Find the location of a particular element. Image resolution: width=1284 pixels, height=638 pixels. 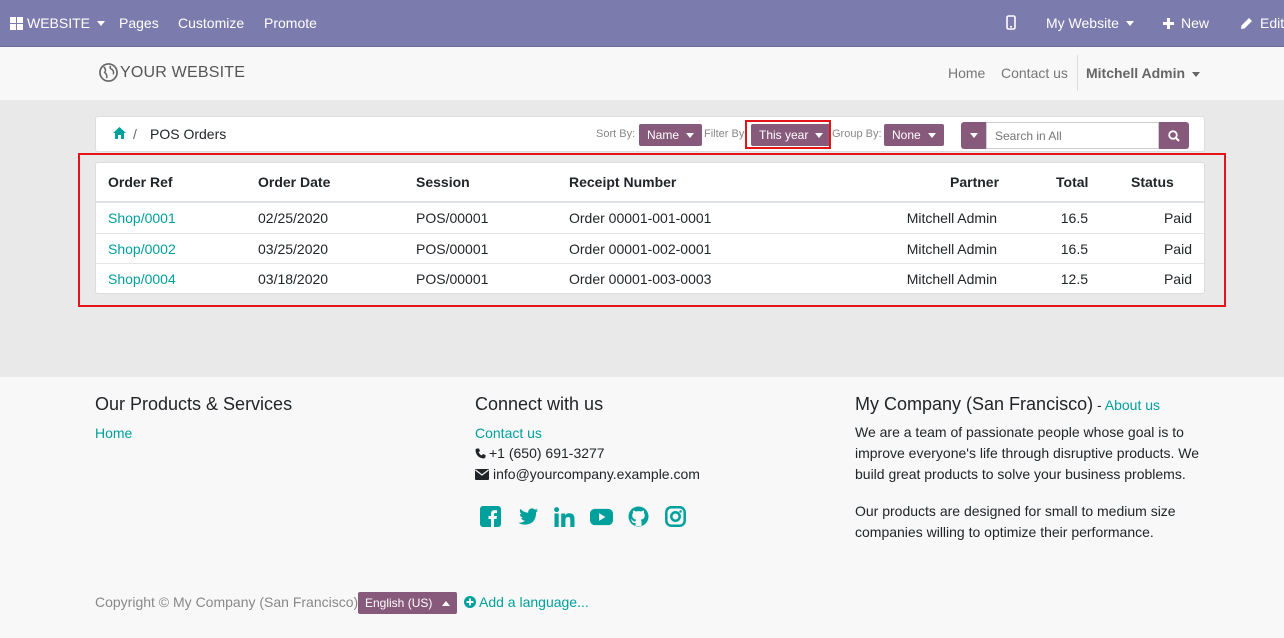

order-total: 12.5 is located at coordinates (1074, 279).